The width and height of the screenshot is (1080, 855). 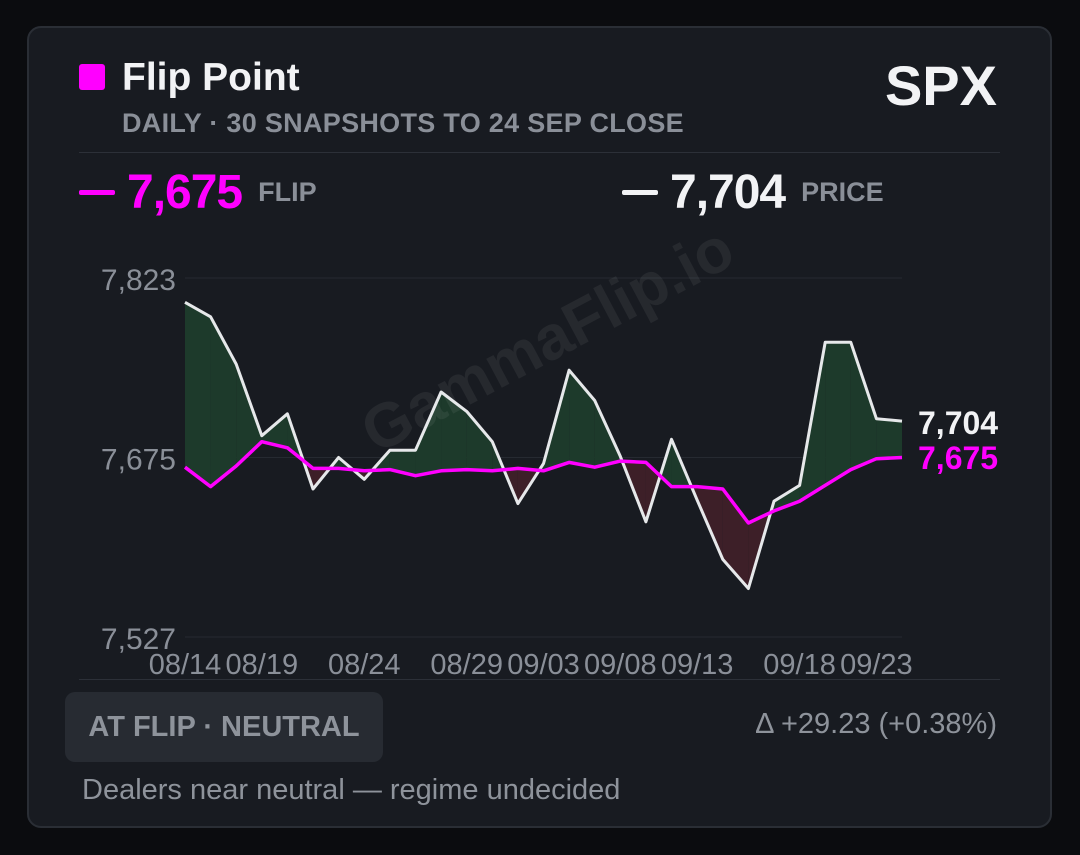 What do you see at coordinates (876, 665) in the screenshot?
I see `x-tick-label: 09/23` at bounding box center [876, 665].